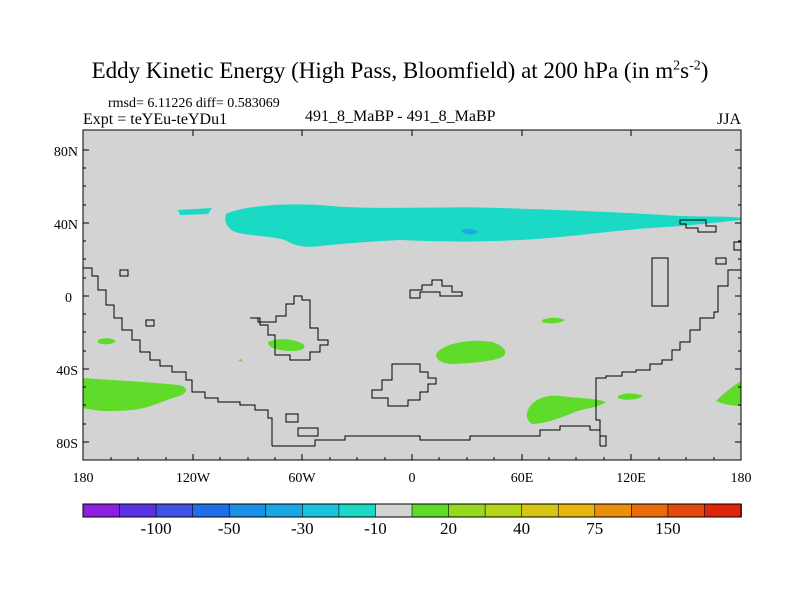 Image resolution: width=800 pixels, height=600 pixels. Describe the element at coordinates (240, 360) in the screenshot. I see `green-dot` at that location.